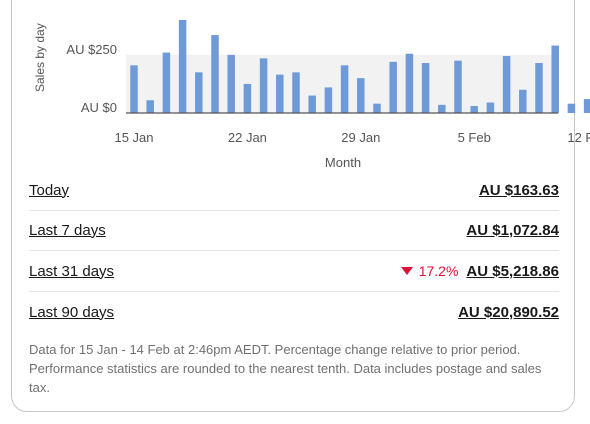 Image resolution: width=590 pixels, height=424 pixels. What do you see at coordinates (409, 83) in the screenshot?
I see `bar-1-feb` at bounding box center [409, 83].